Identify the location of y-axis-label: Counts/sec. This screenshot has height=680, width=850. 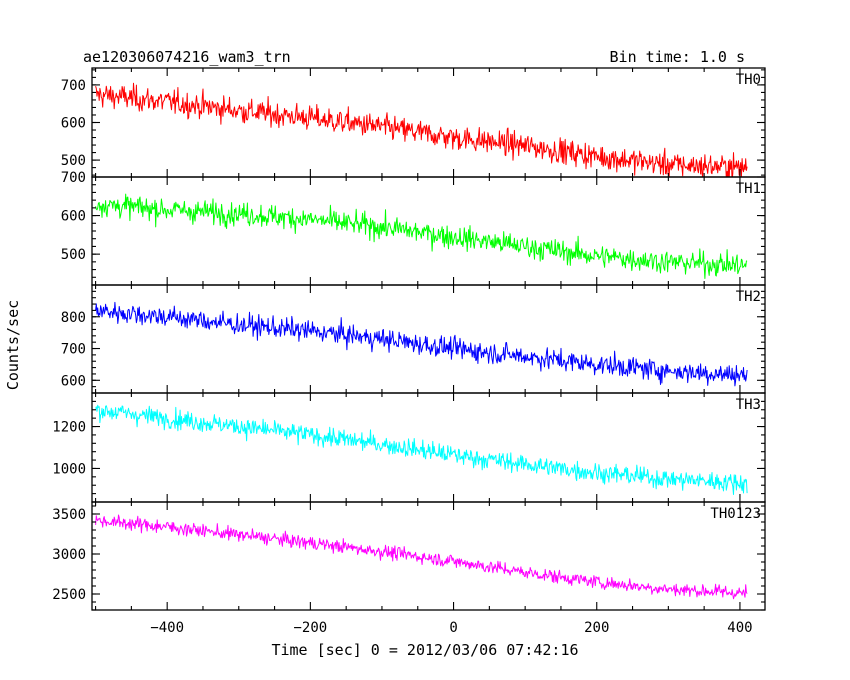
(13, 345).